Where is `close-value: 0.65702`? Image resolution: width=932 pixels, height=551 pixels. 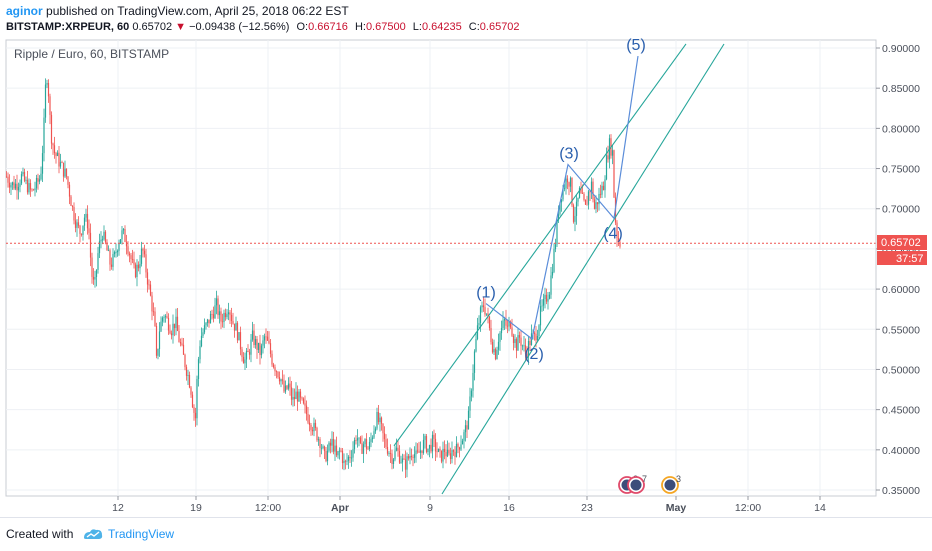 close-value: 0.65702 is located at coordinates (499, 27).